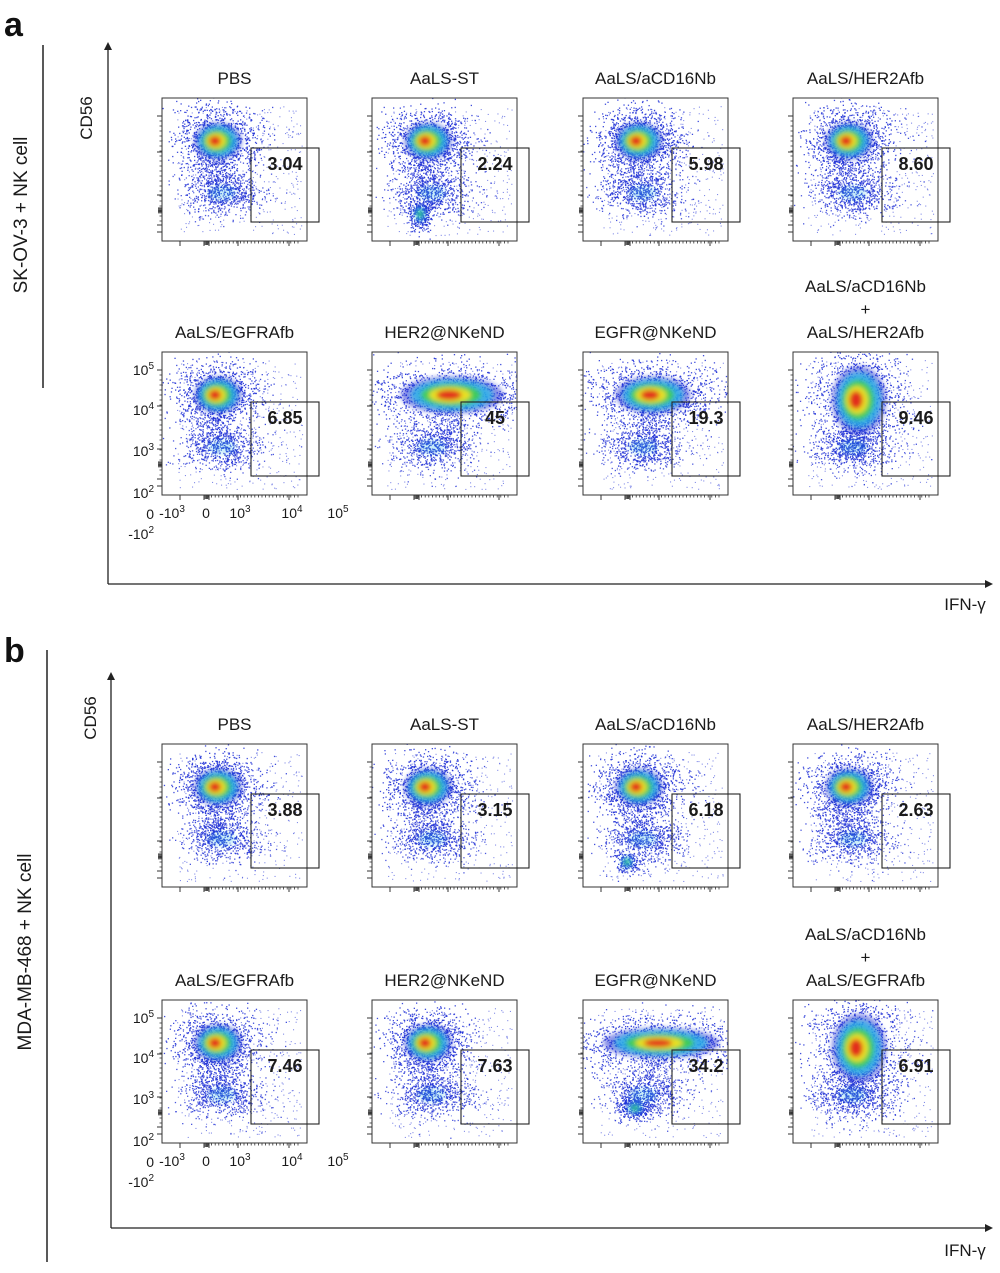 This screenshot has width=1000, height=1273. What do you see at coordinates (25, 952) in the screenshot?
I see `row-label: MDA-MB-468 + NK cell` at bounding box center [25, 952].